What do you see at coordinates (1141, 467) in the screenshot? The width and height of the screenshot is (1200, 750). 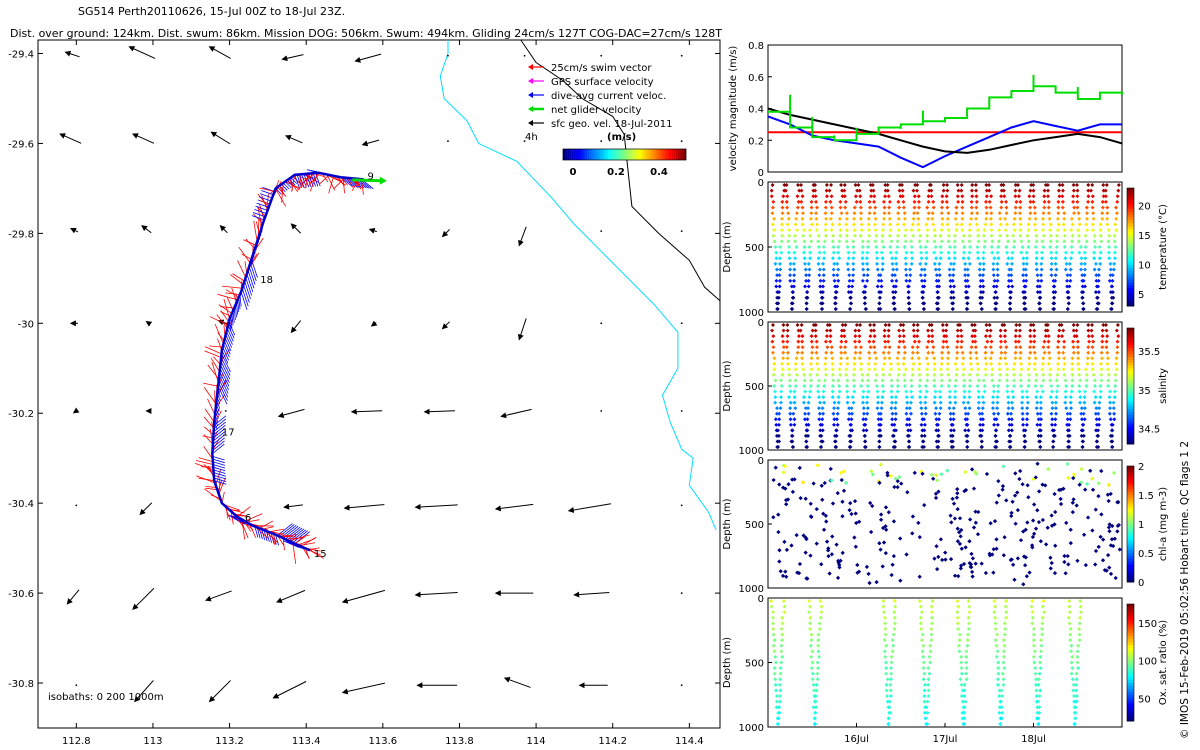 I see `profile-colorbar-tick-label: 2` at bounding box center [1141, 467].